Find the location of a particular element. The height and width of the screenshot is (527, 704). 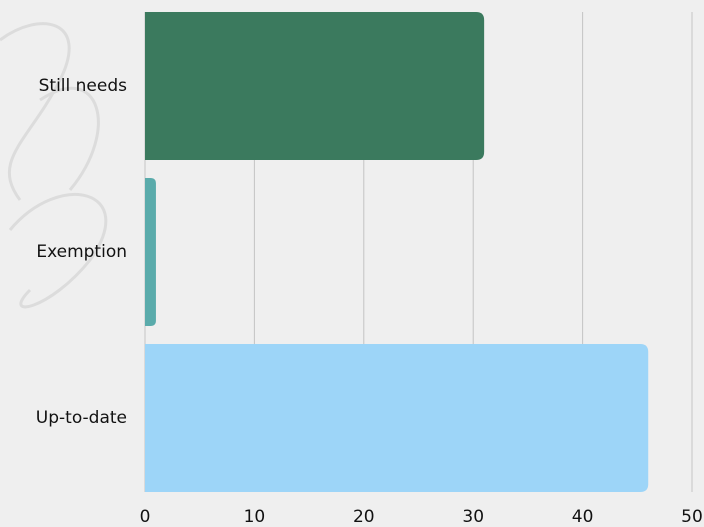

x-tick-label: 0 is located at coordinates (145, 517).